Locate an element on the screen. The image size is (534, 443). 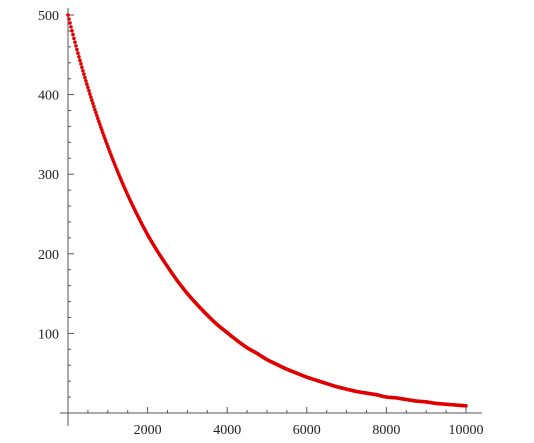
x-tick-label: 2000 is located at coordinates (148, 430).